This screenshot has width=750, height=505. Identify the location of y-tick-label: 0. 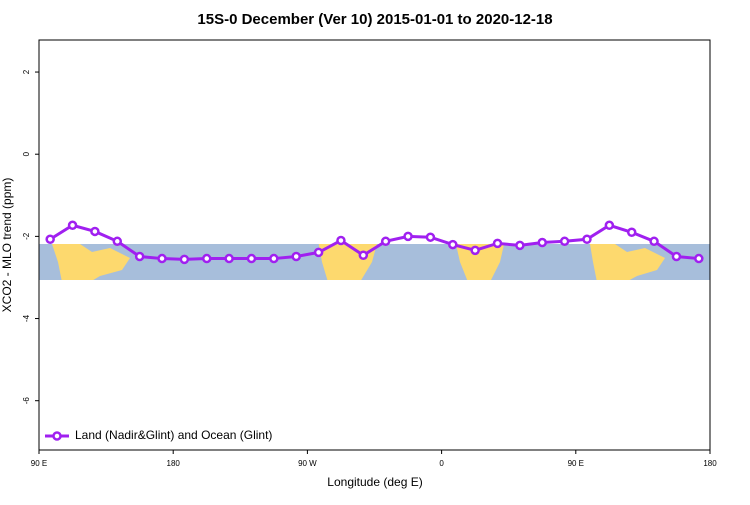
(26, 153).